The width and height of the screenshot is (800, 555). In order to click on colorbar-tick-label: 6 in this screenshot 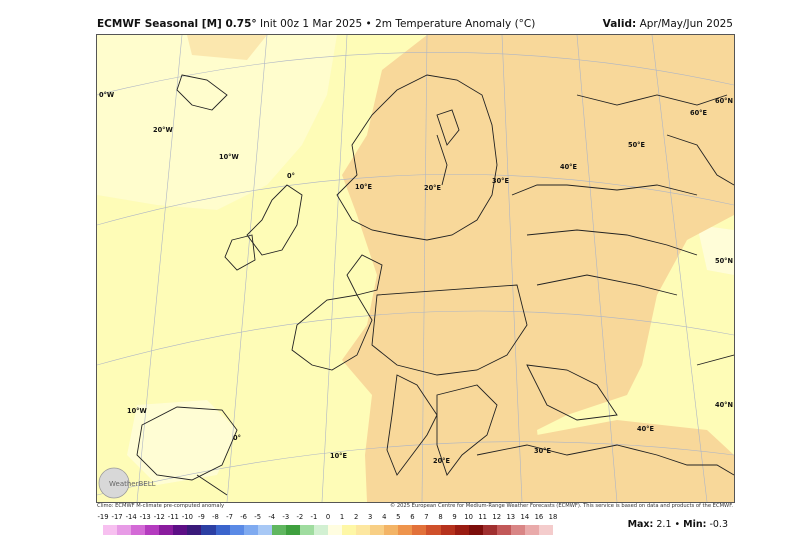, I will do `click(412, 517)`.